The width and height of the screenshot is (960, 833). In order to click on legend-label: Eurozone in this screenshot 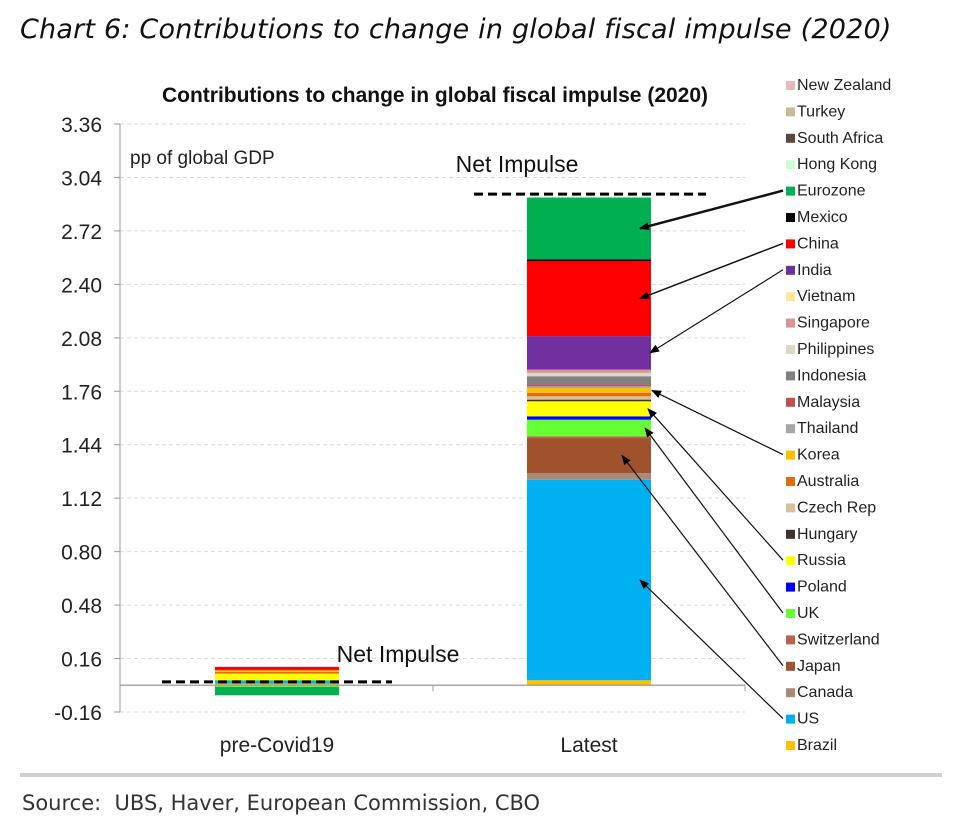, I will do `click(831, 191)`.